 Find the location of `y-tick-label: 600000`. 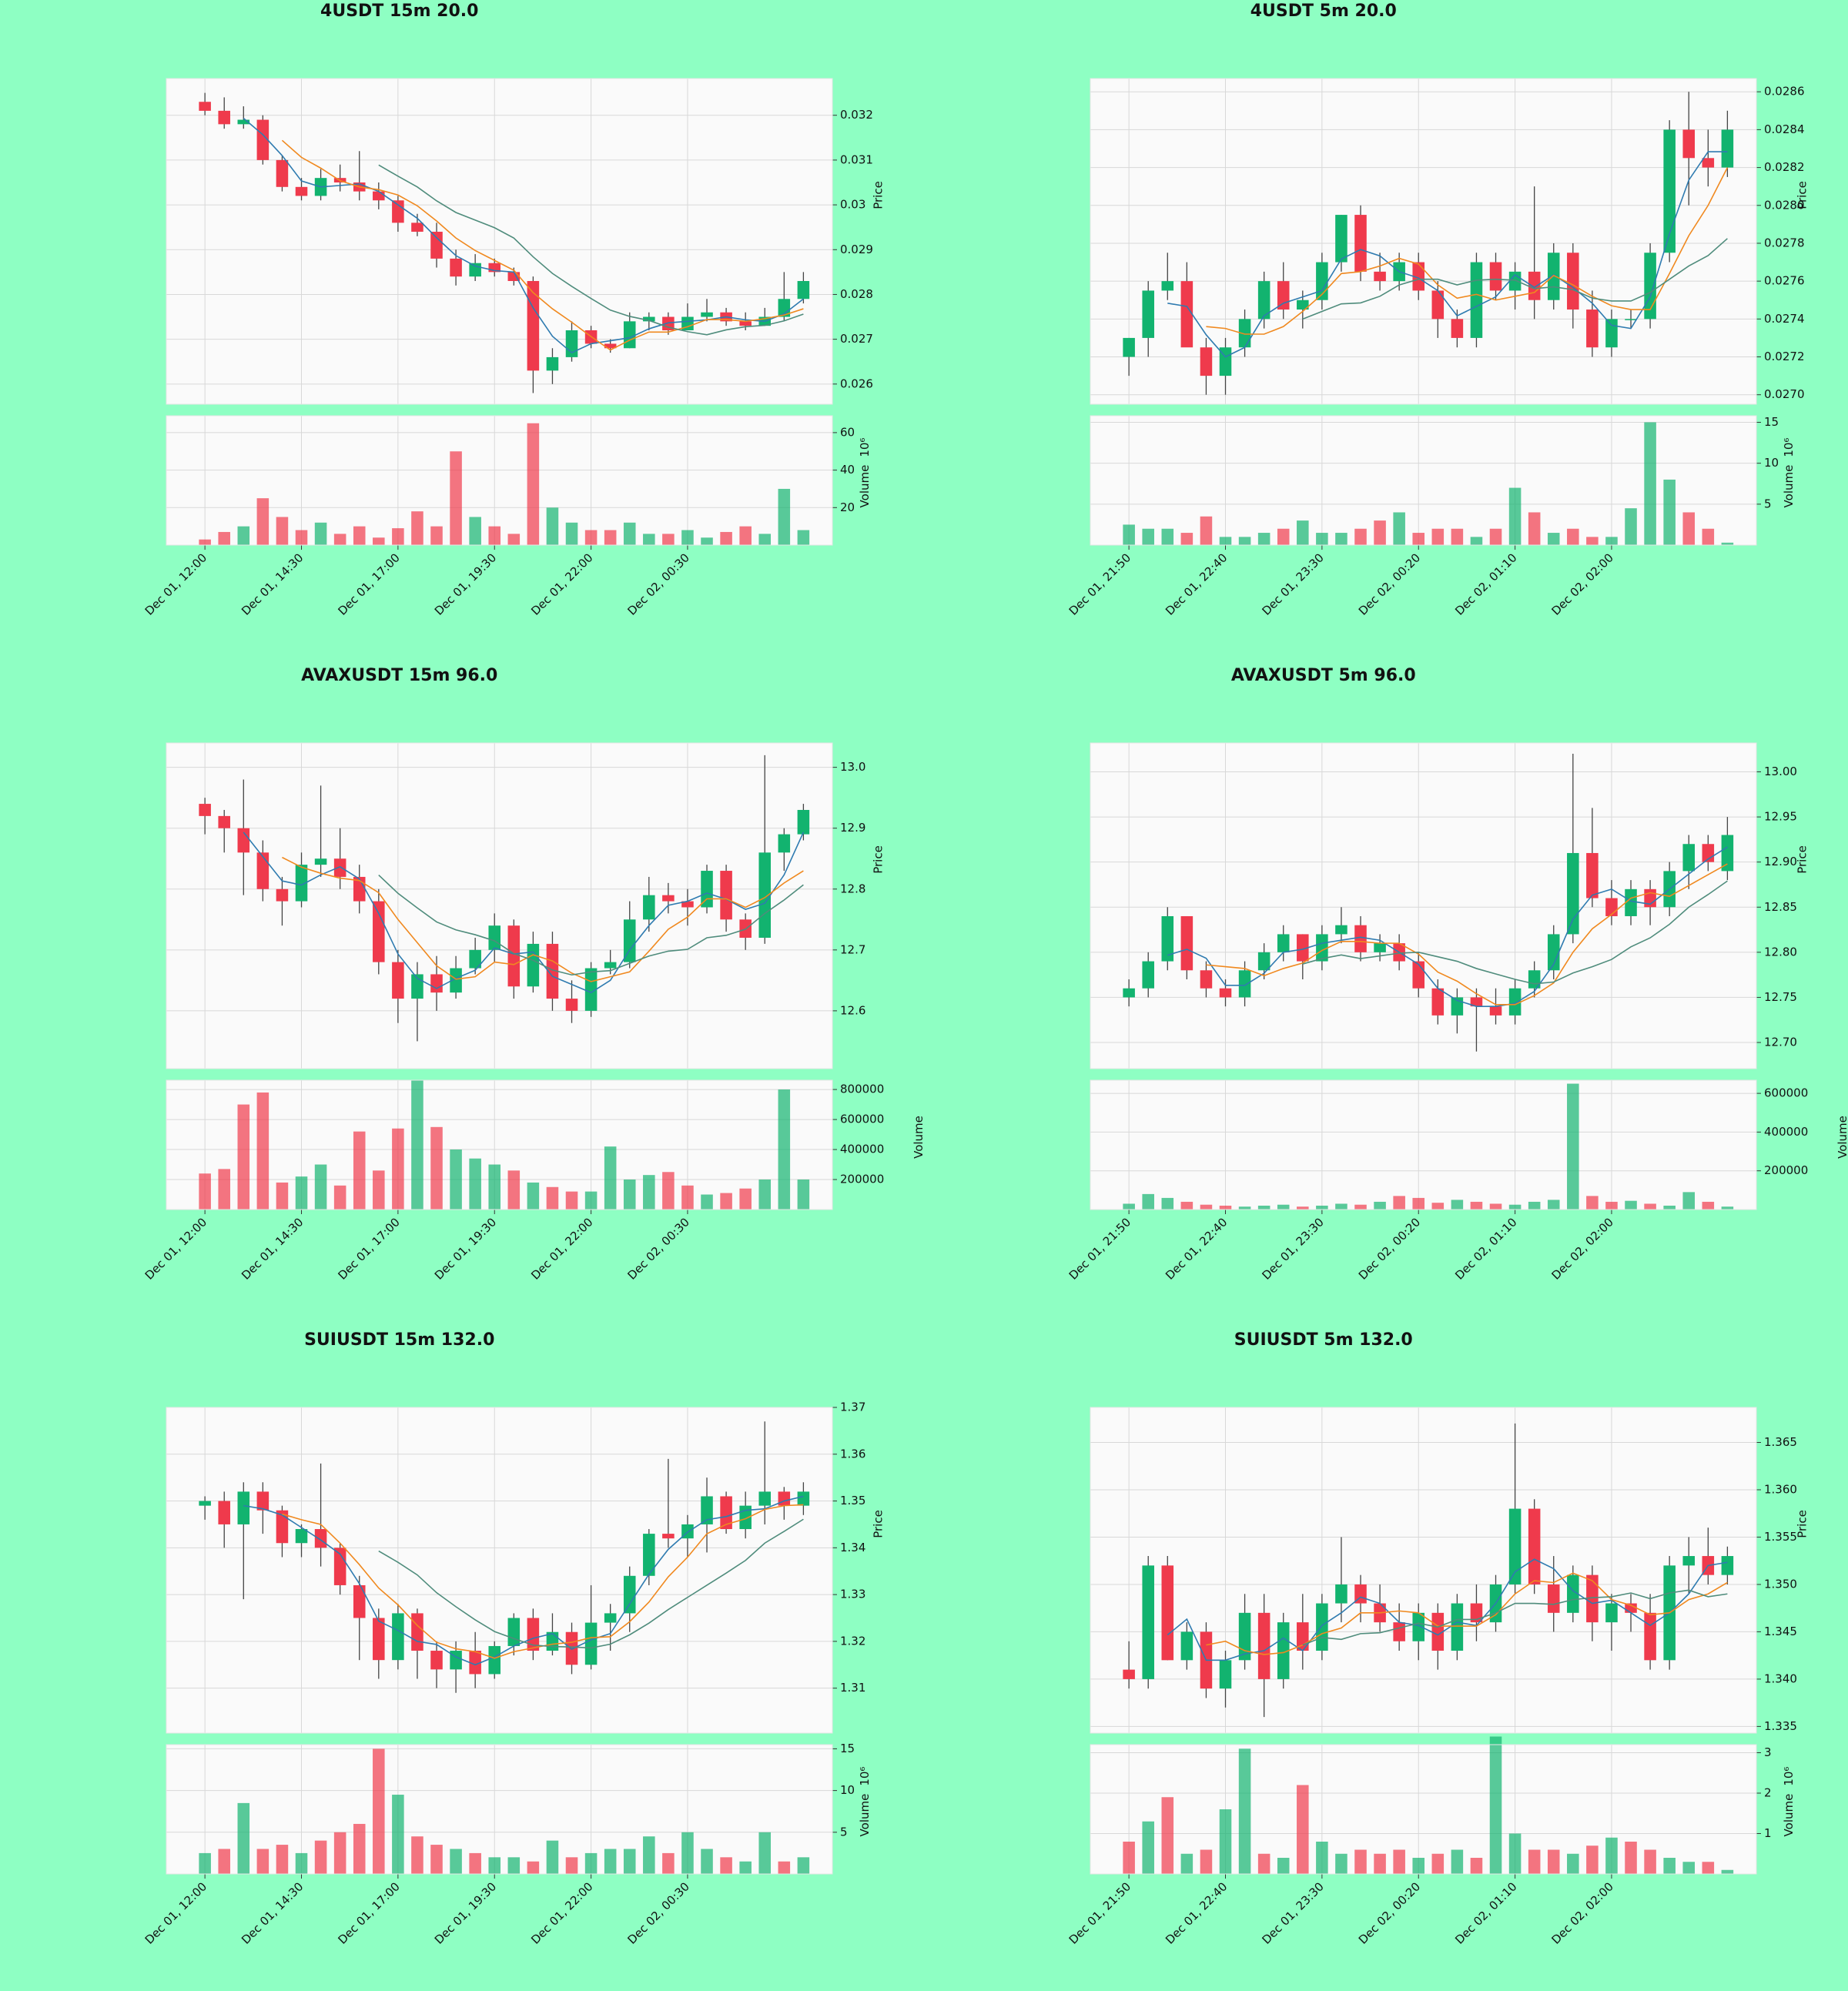

y-tick-label: 600000 is located at coordinates (862, 1119).